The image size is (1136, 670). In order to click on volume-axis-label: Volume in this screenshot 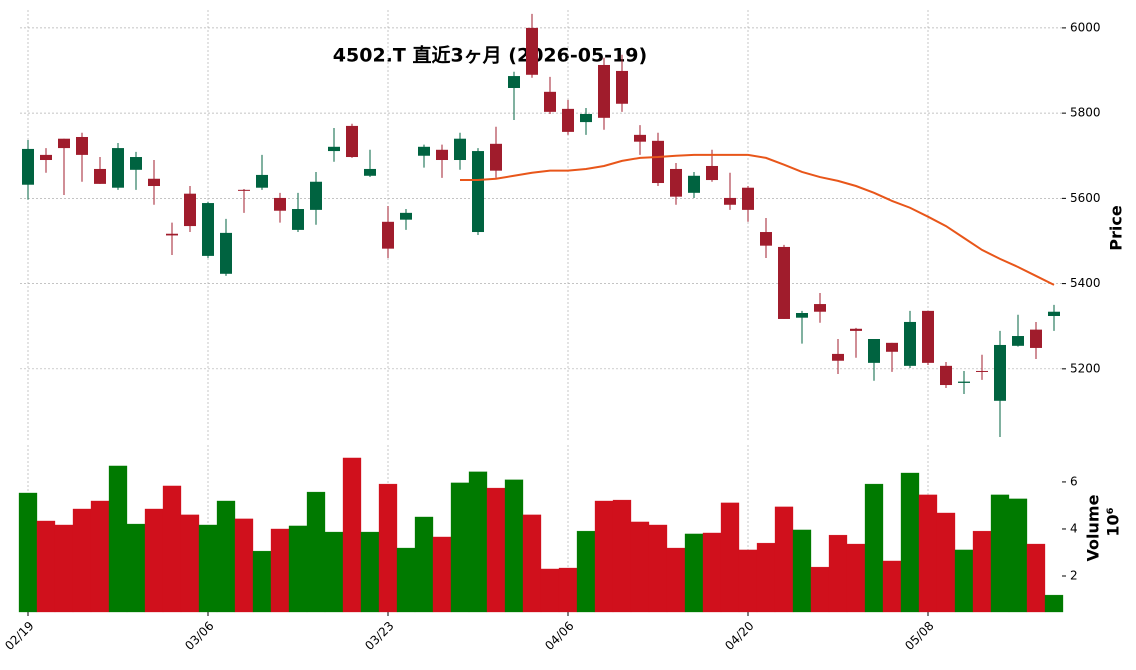, I will do `click(1093, 527)`.